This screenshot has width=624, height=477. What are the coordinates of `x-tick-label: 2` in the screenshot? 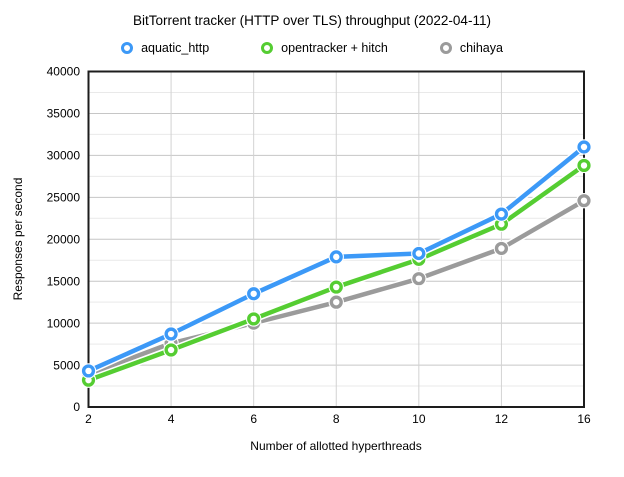 It's located at (88, 419).